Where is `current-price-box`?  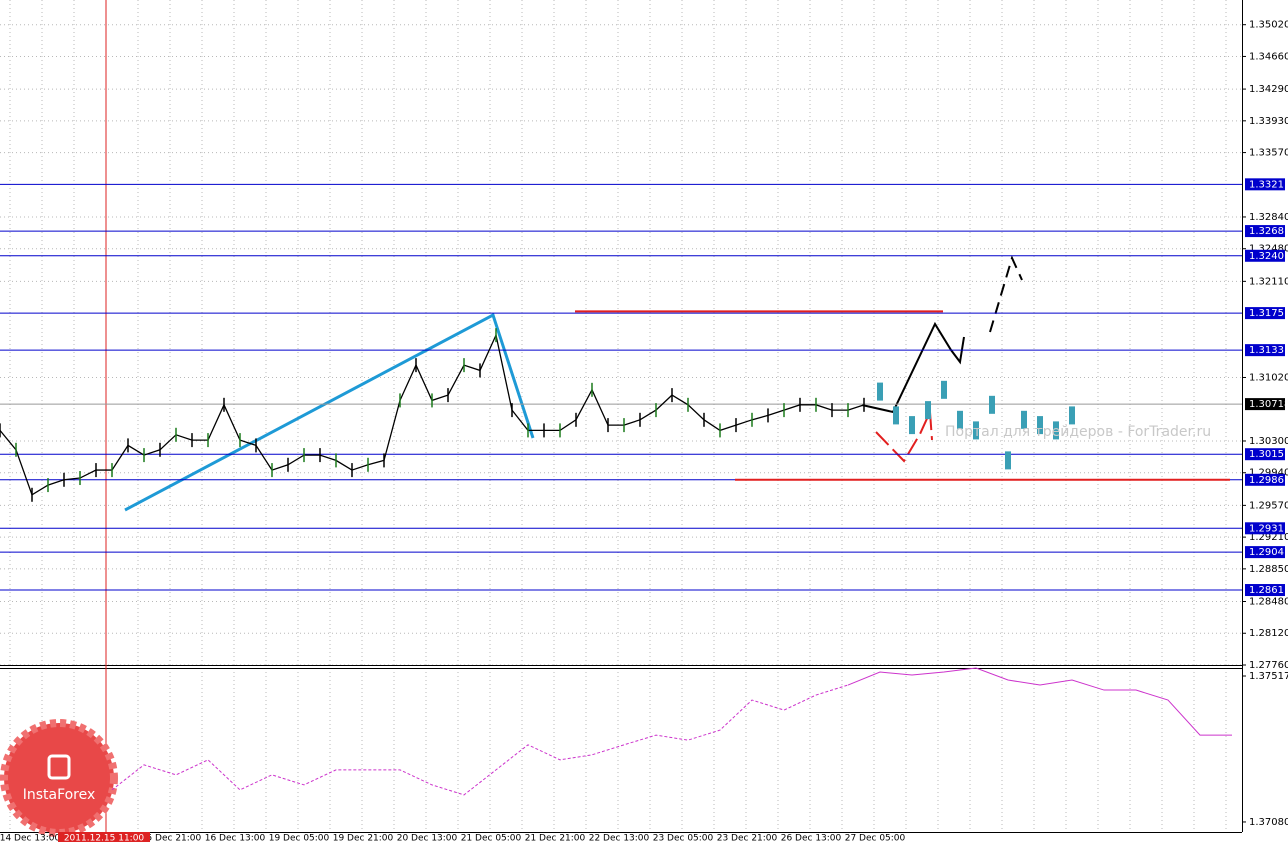 current-price-box is located at coordinates (1265, 404).